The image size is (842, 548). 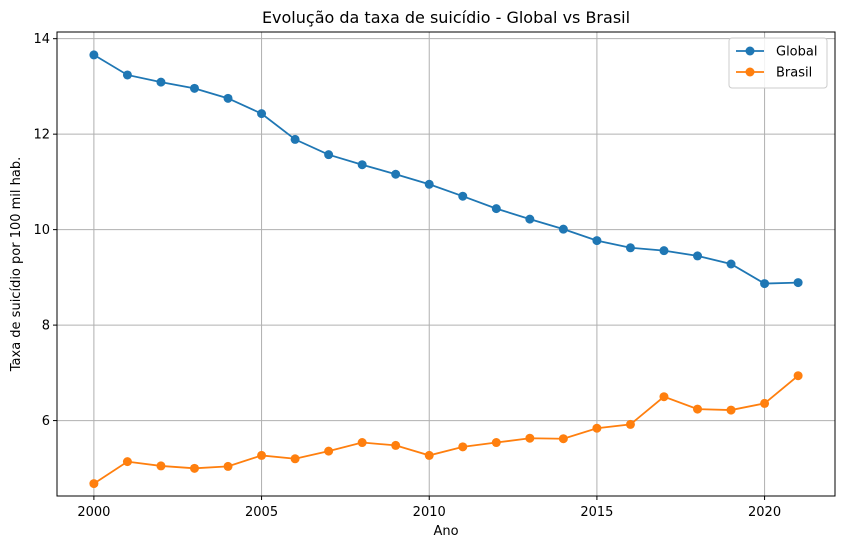 I want to click on x-tick-label: 2020, so click(x=764, y=512).